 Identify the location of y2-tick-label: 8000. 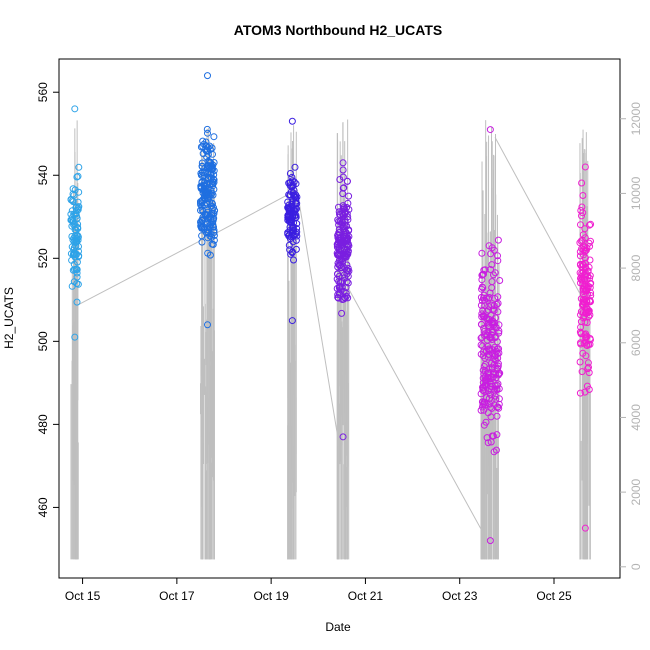
(636, 267).